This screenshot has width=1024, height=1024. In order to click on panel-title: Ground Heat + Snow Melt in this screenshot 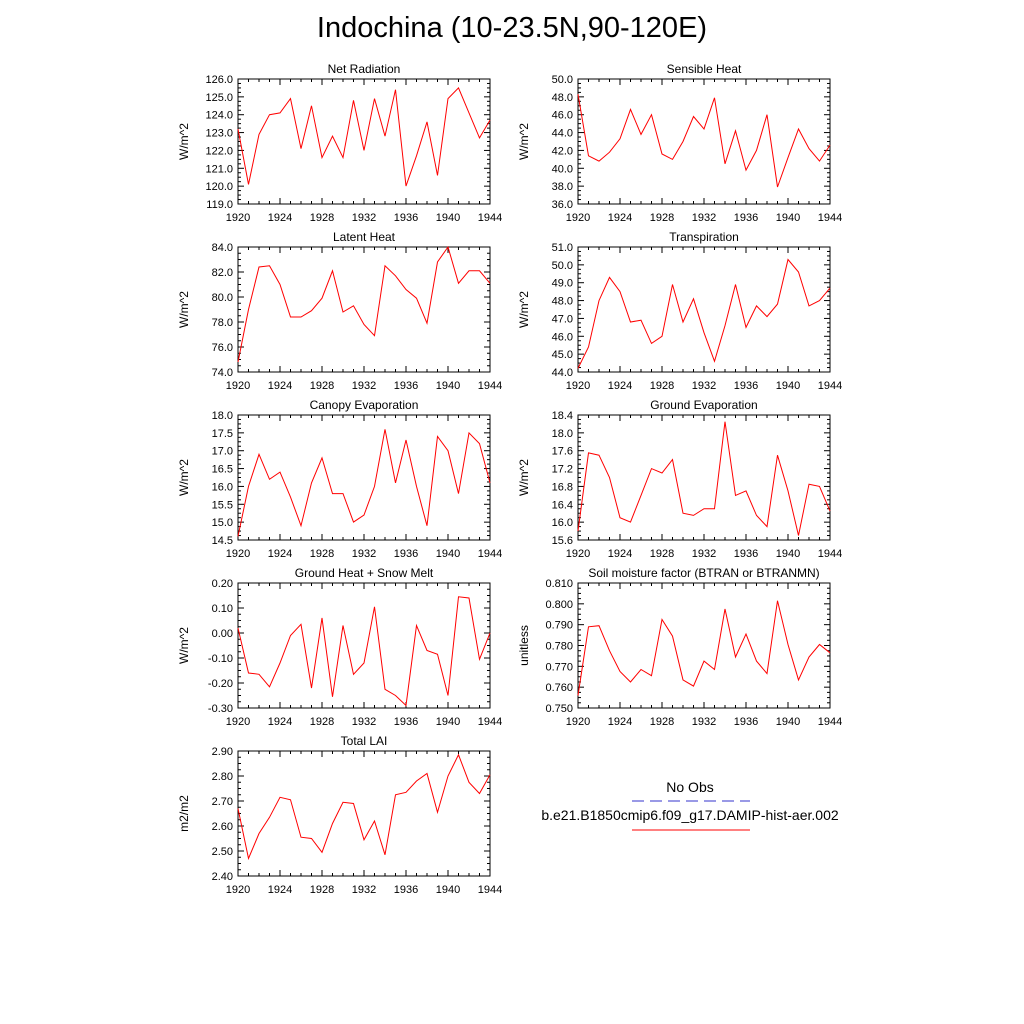, I will do `click(364, 573)`.